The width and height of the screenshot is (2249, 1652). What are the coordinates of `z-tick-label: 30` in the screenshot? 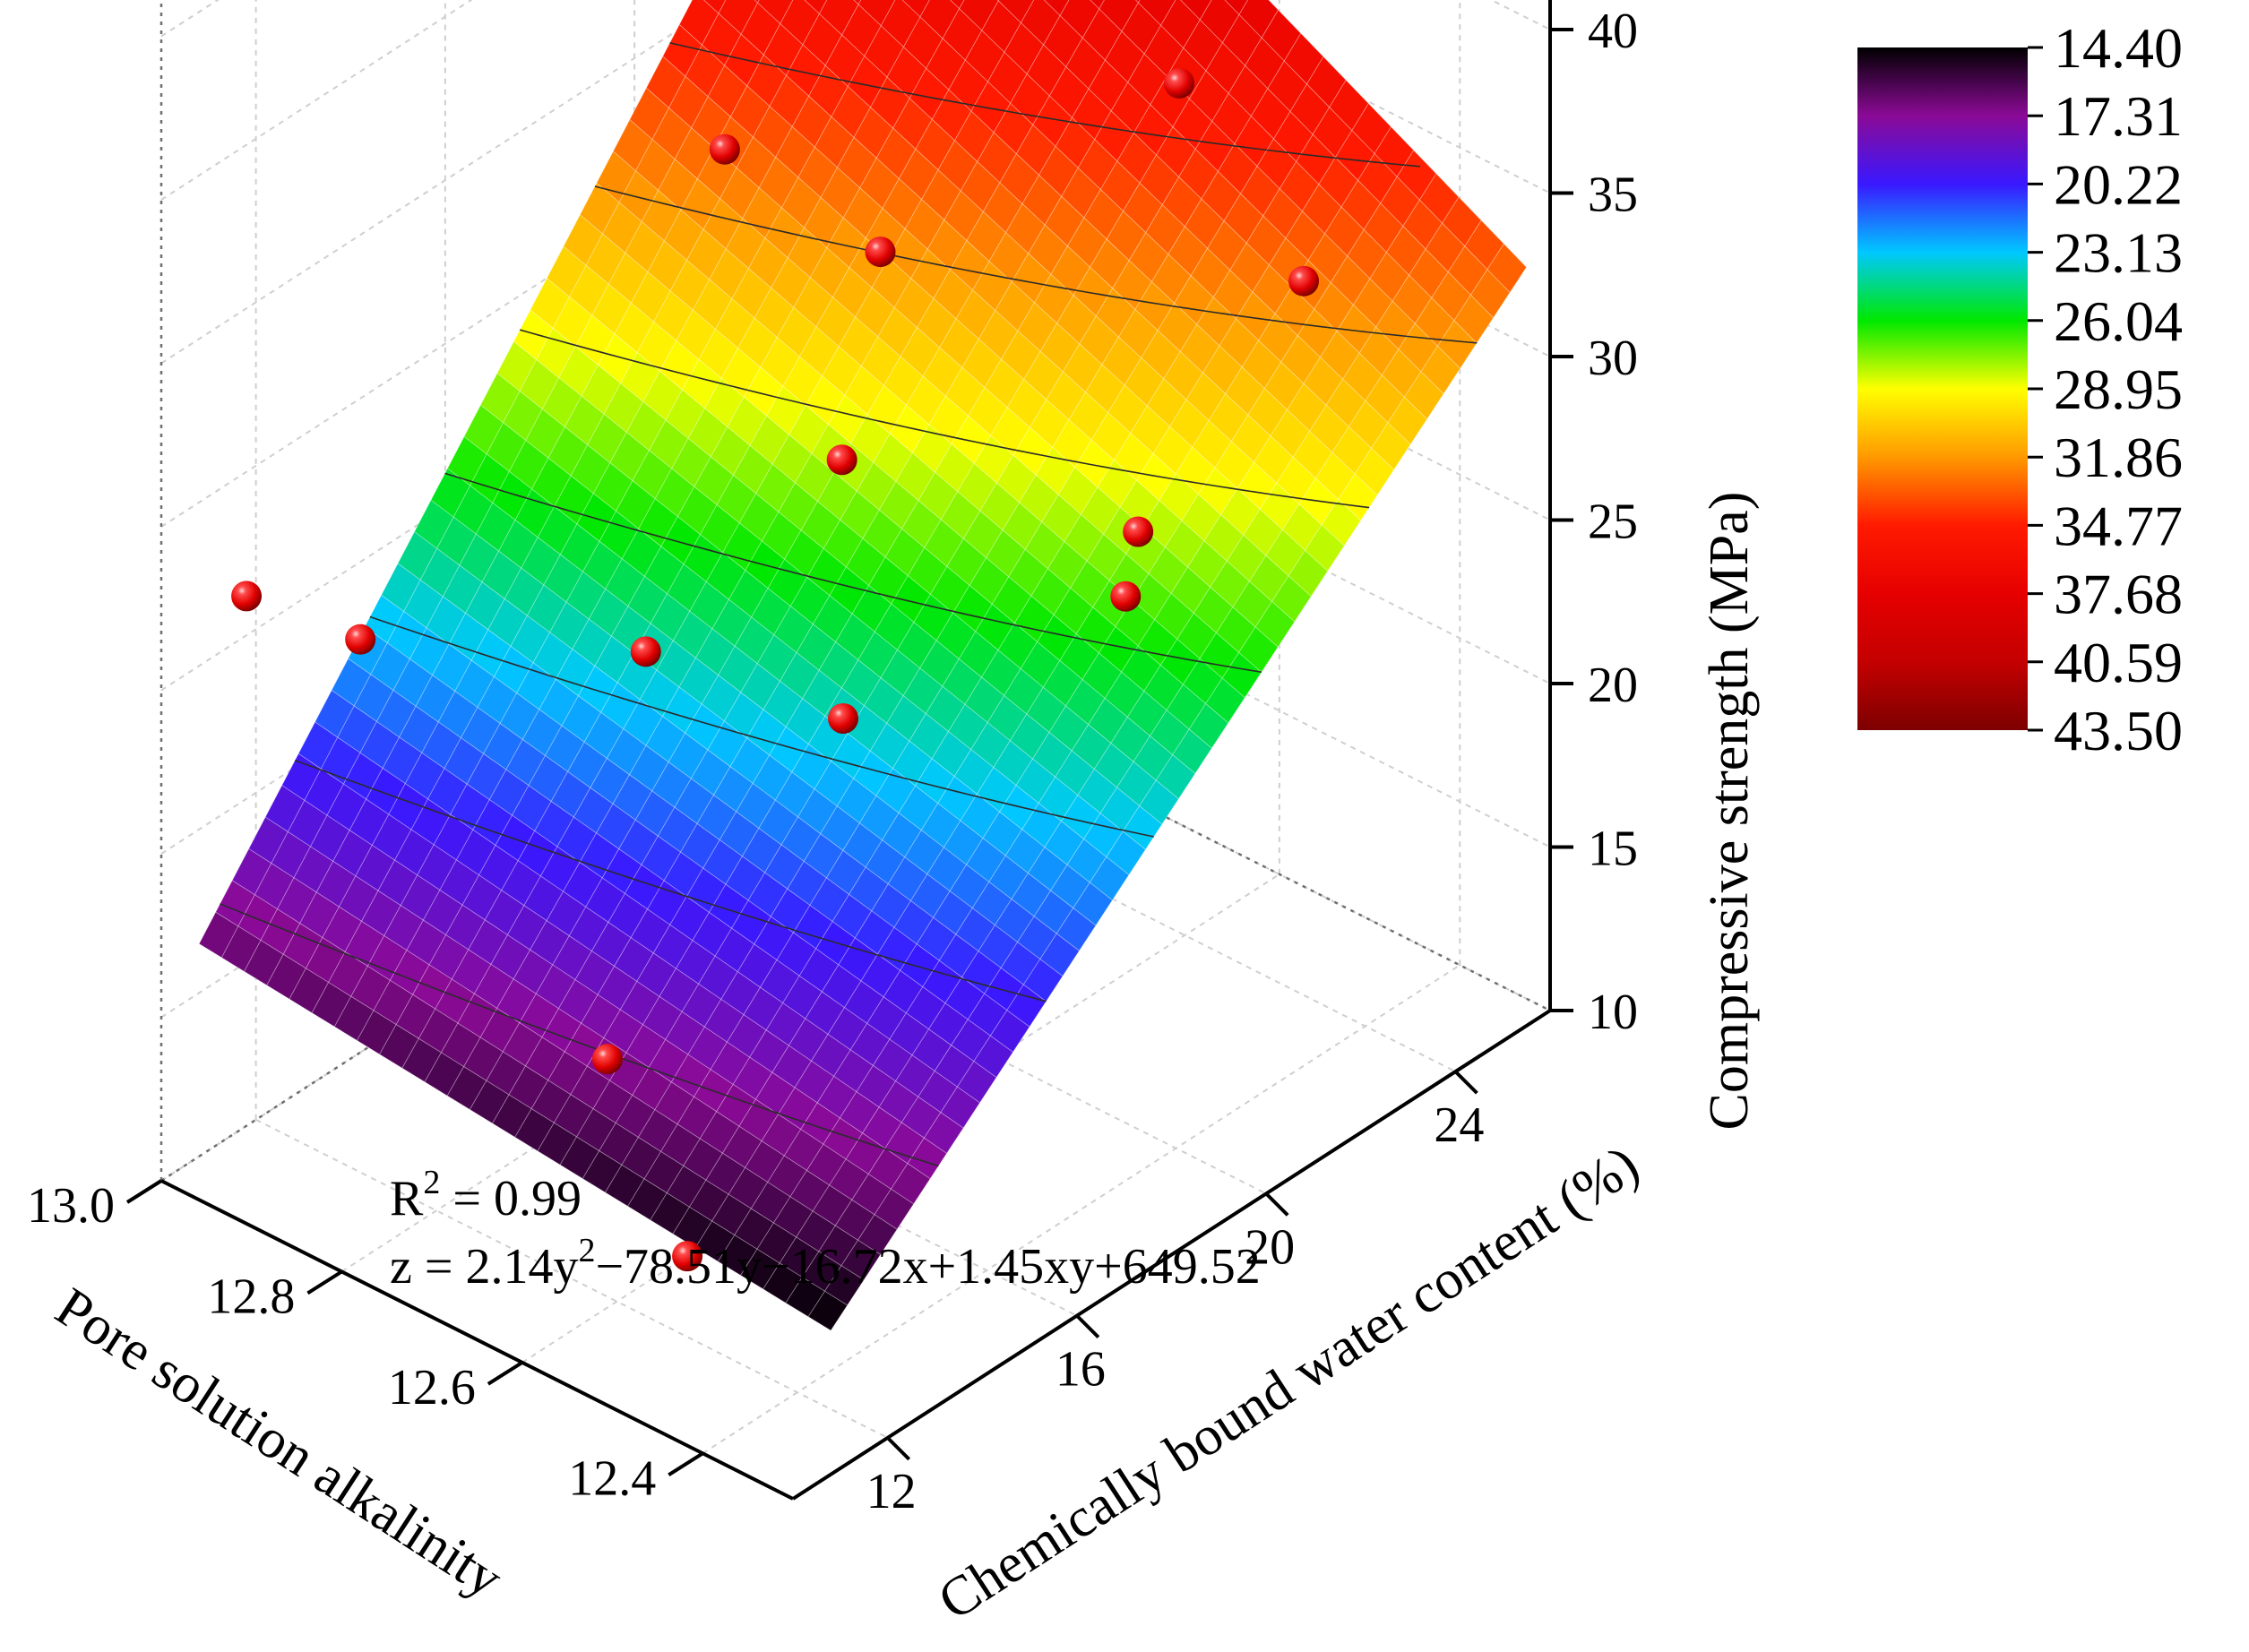 It's located at (1613, 358).